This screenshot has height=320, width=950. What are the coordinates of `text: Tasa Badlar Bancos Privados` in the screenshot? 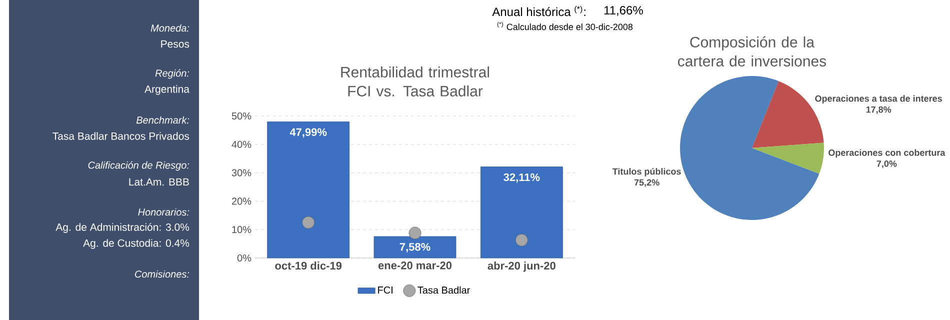 It's located at (121, 136).